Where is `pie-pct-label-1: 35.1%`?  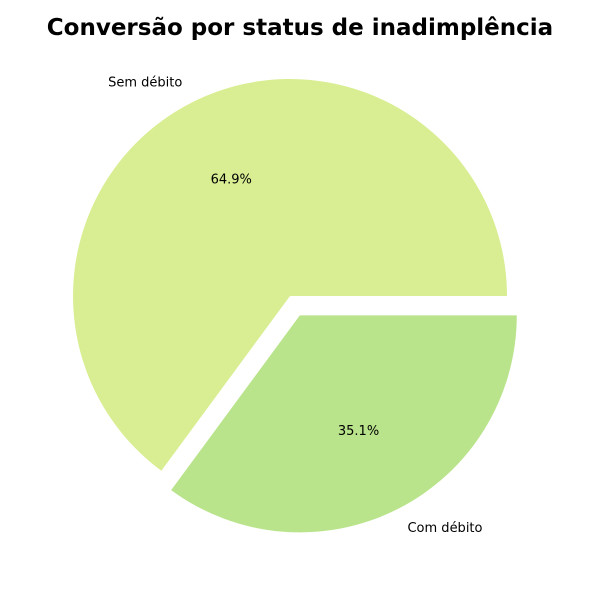 pie-pct-label-1: 35.1% is located at coordinates (358, 431).